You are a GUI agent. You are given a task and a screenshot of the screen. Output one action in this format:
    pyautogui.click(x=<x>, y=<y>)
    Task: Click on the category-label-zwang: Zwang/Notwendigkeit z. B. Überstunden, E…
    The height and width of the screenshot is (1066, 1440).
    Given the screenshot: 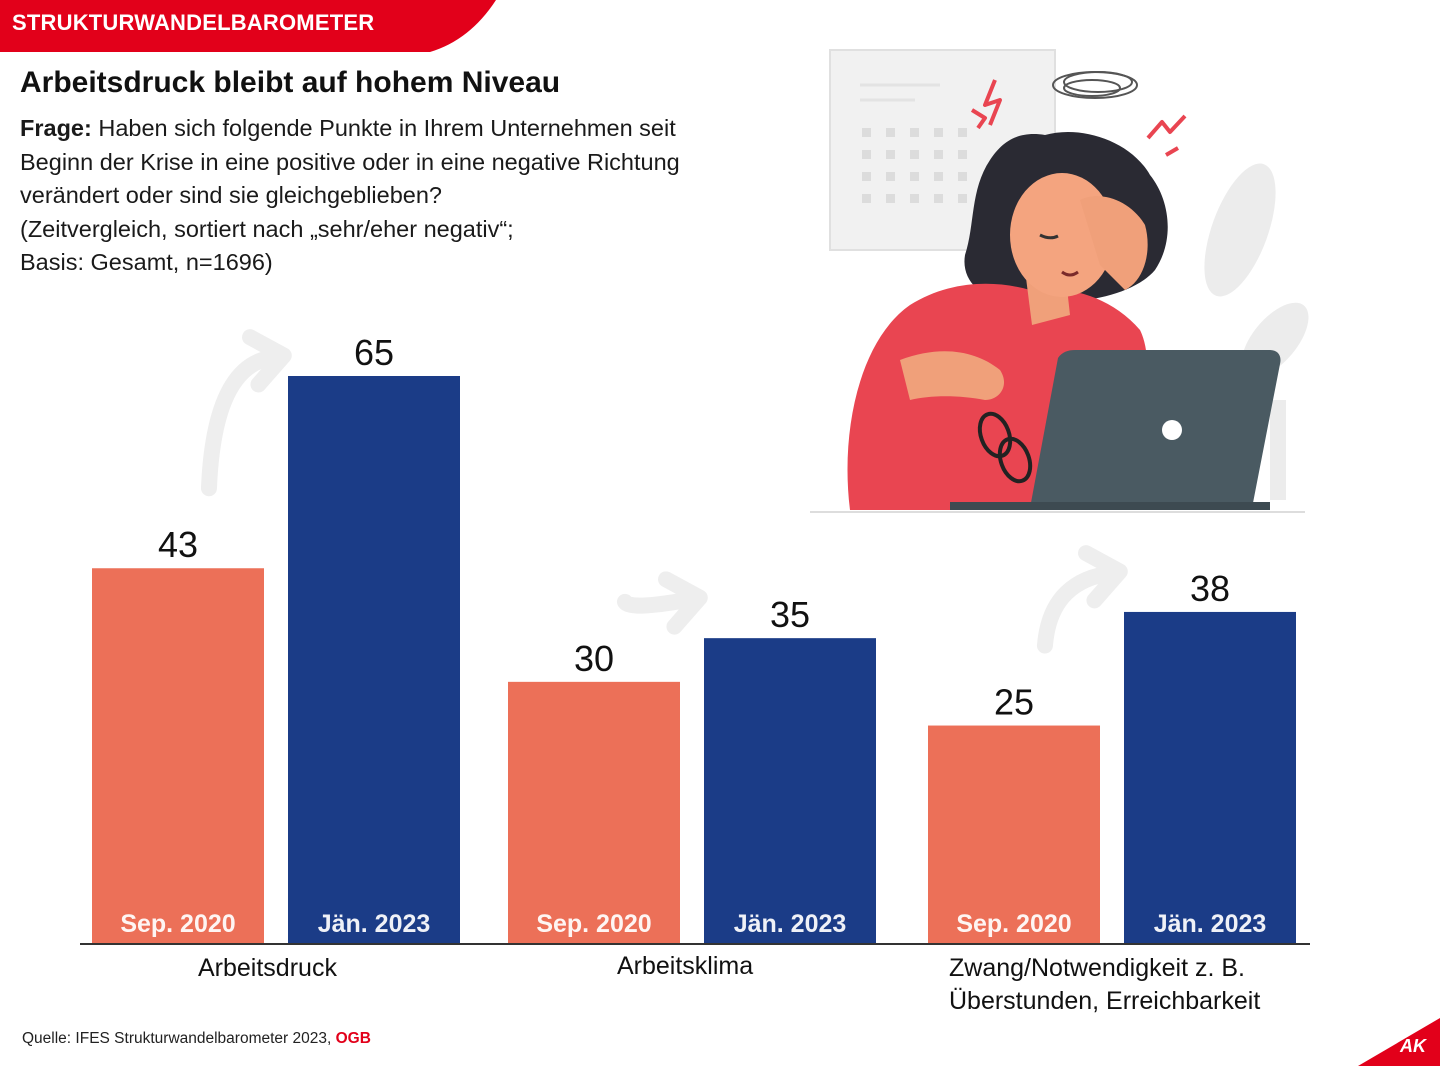 What is the action you would take?
    pyautogui.click(x=1104, y=985)
    